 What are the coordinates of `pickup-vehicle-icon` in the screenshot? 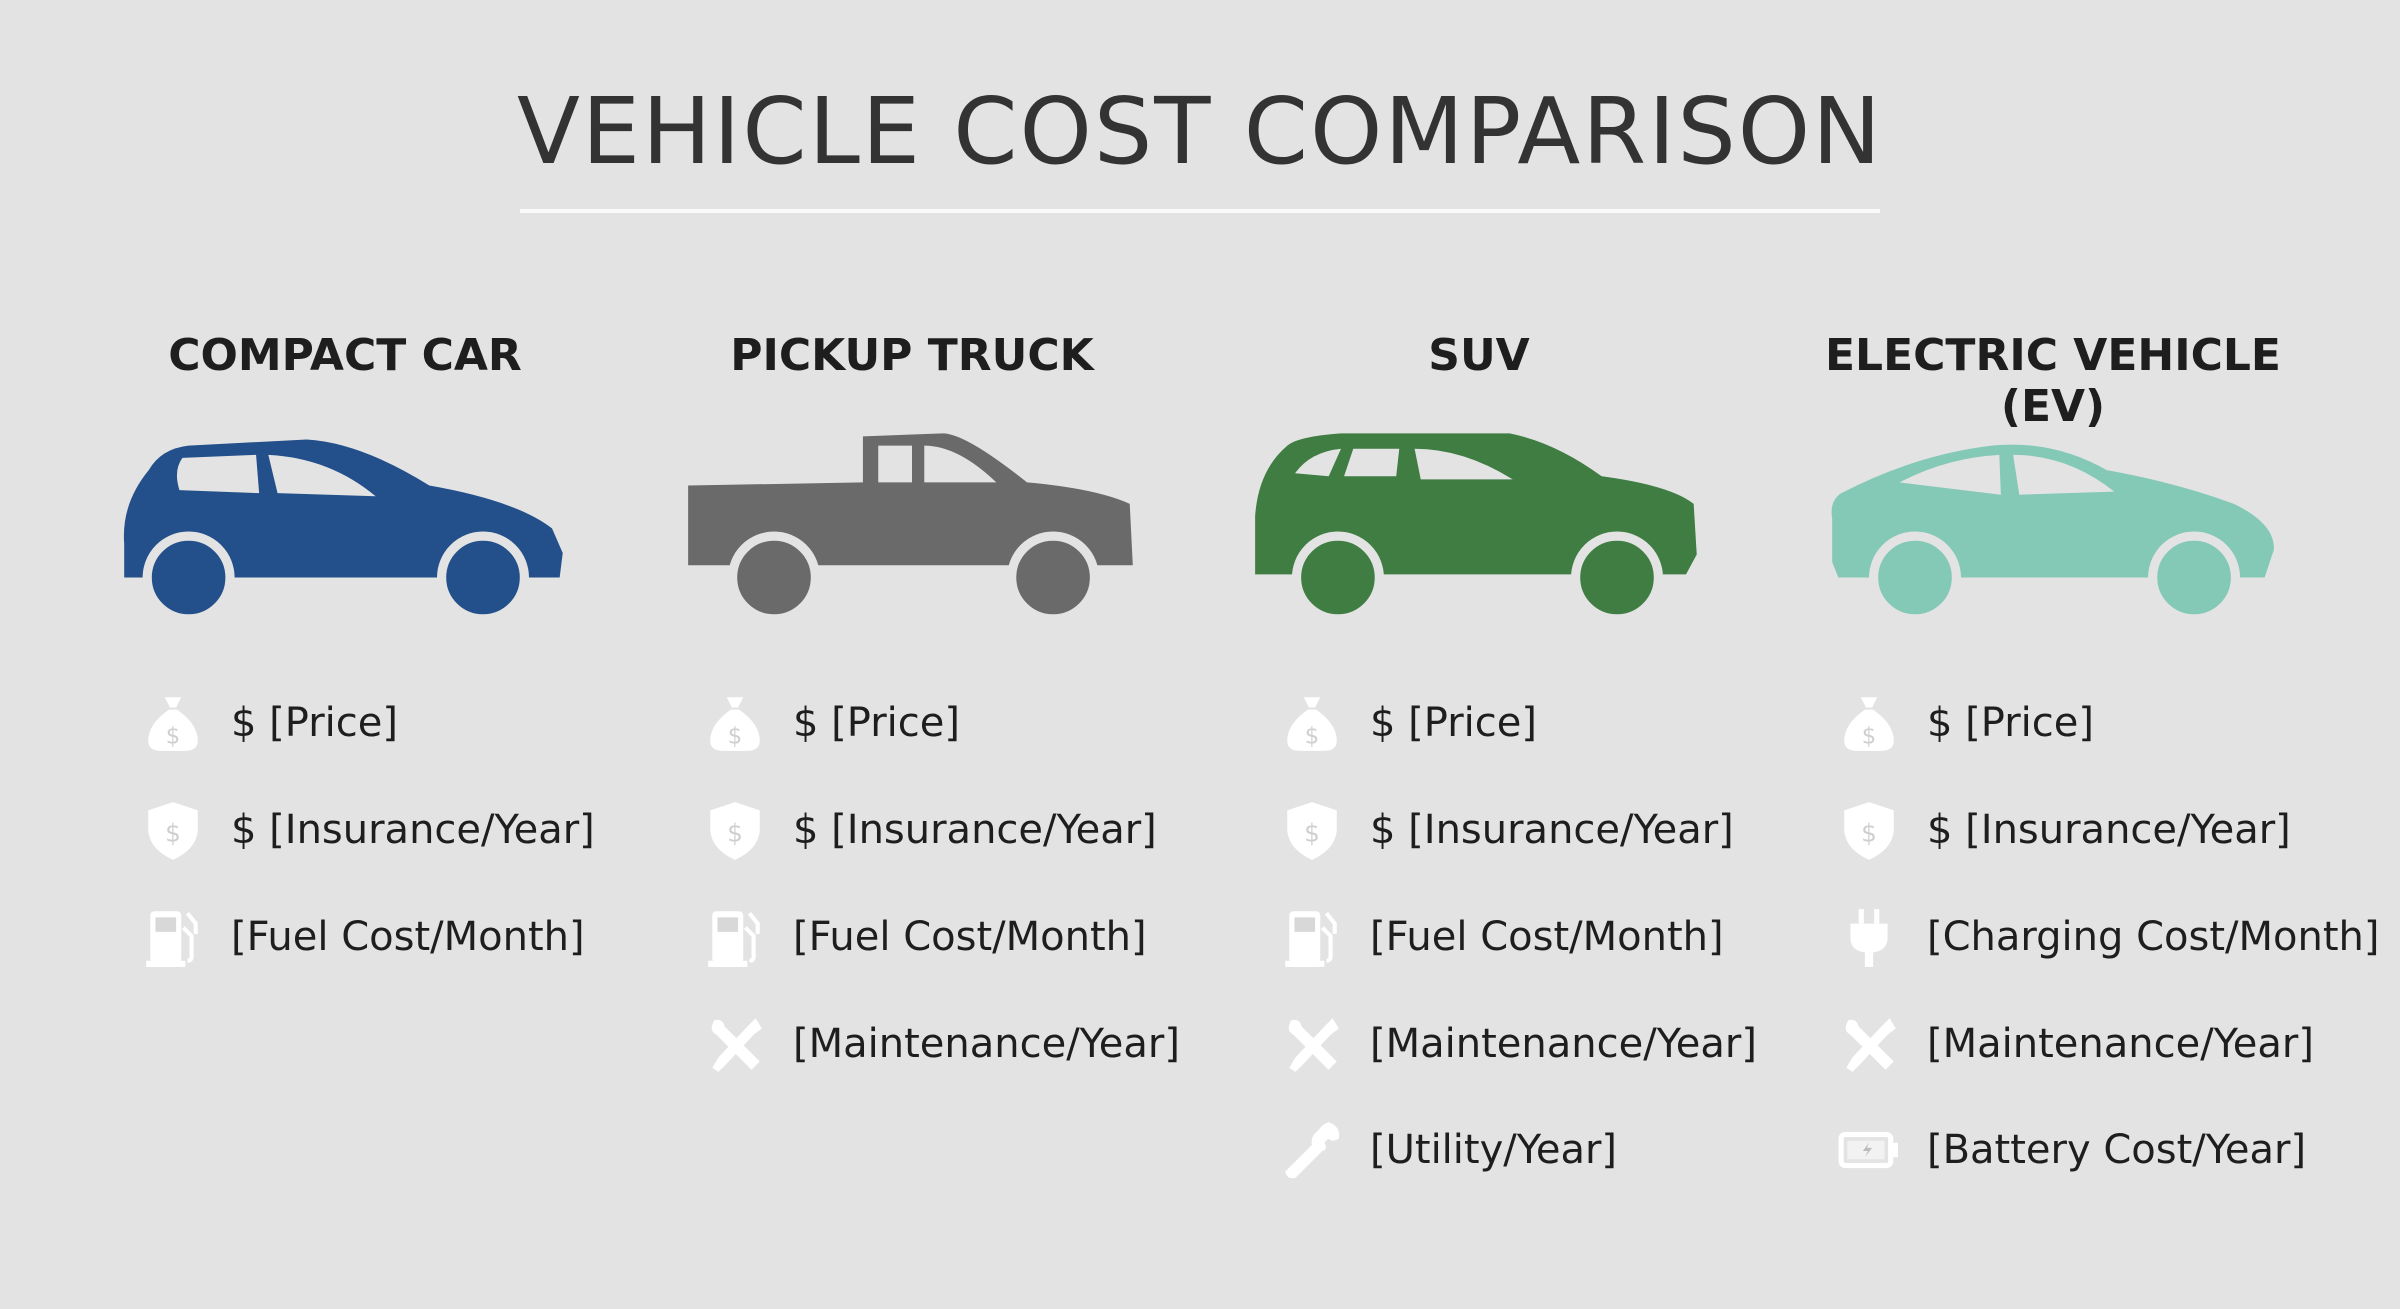 It's located at (910, 526).